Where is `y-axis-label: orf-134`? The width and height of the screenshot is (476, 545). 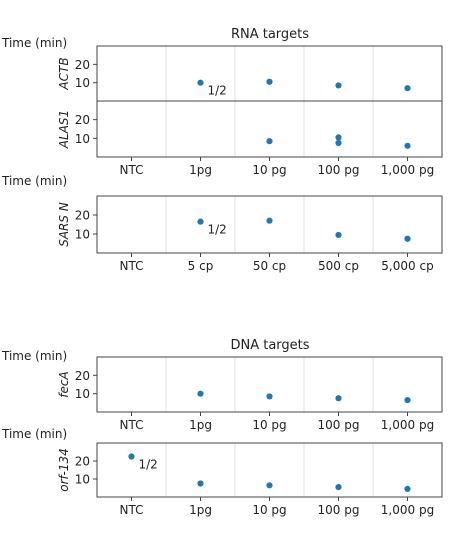
y-axis-label: orf-134 is located at coordinates (64, 470).